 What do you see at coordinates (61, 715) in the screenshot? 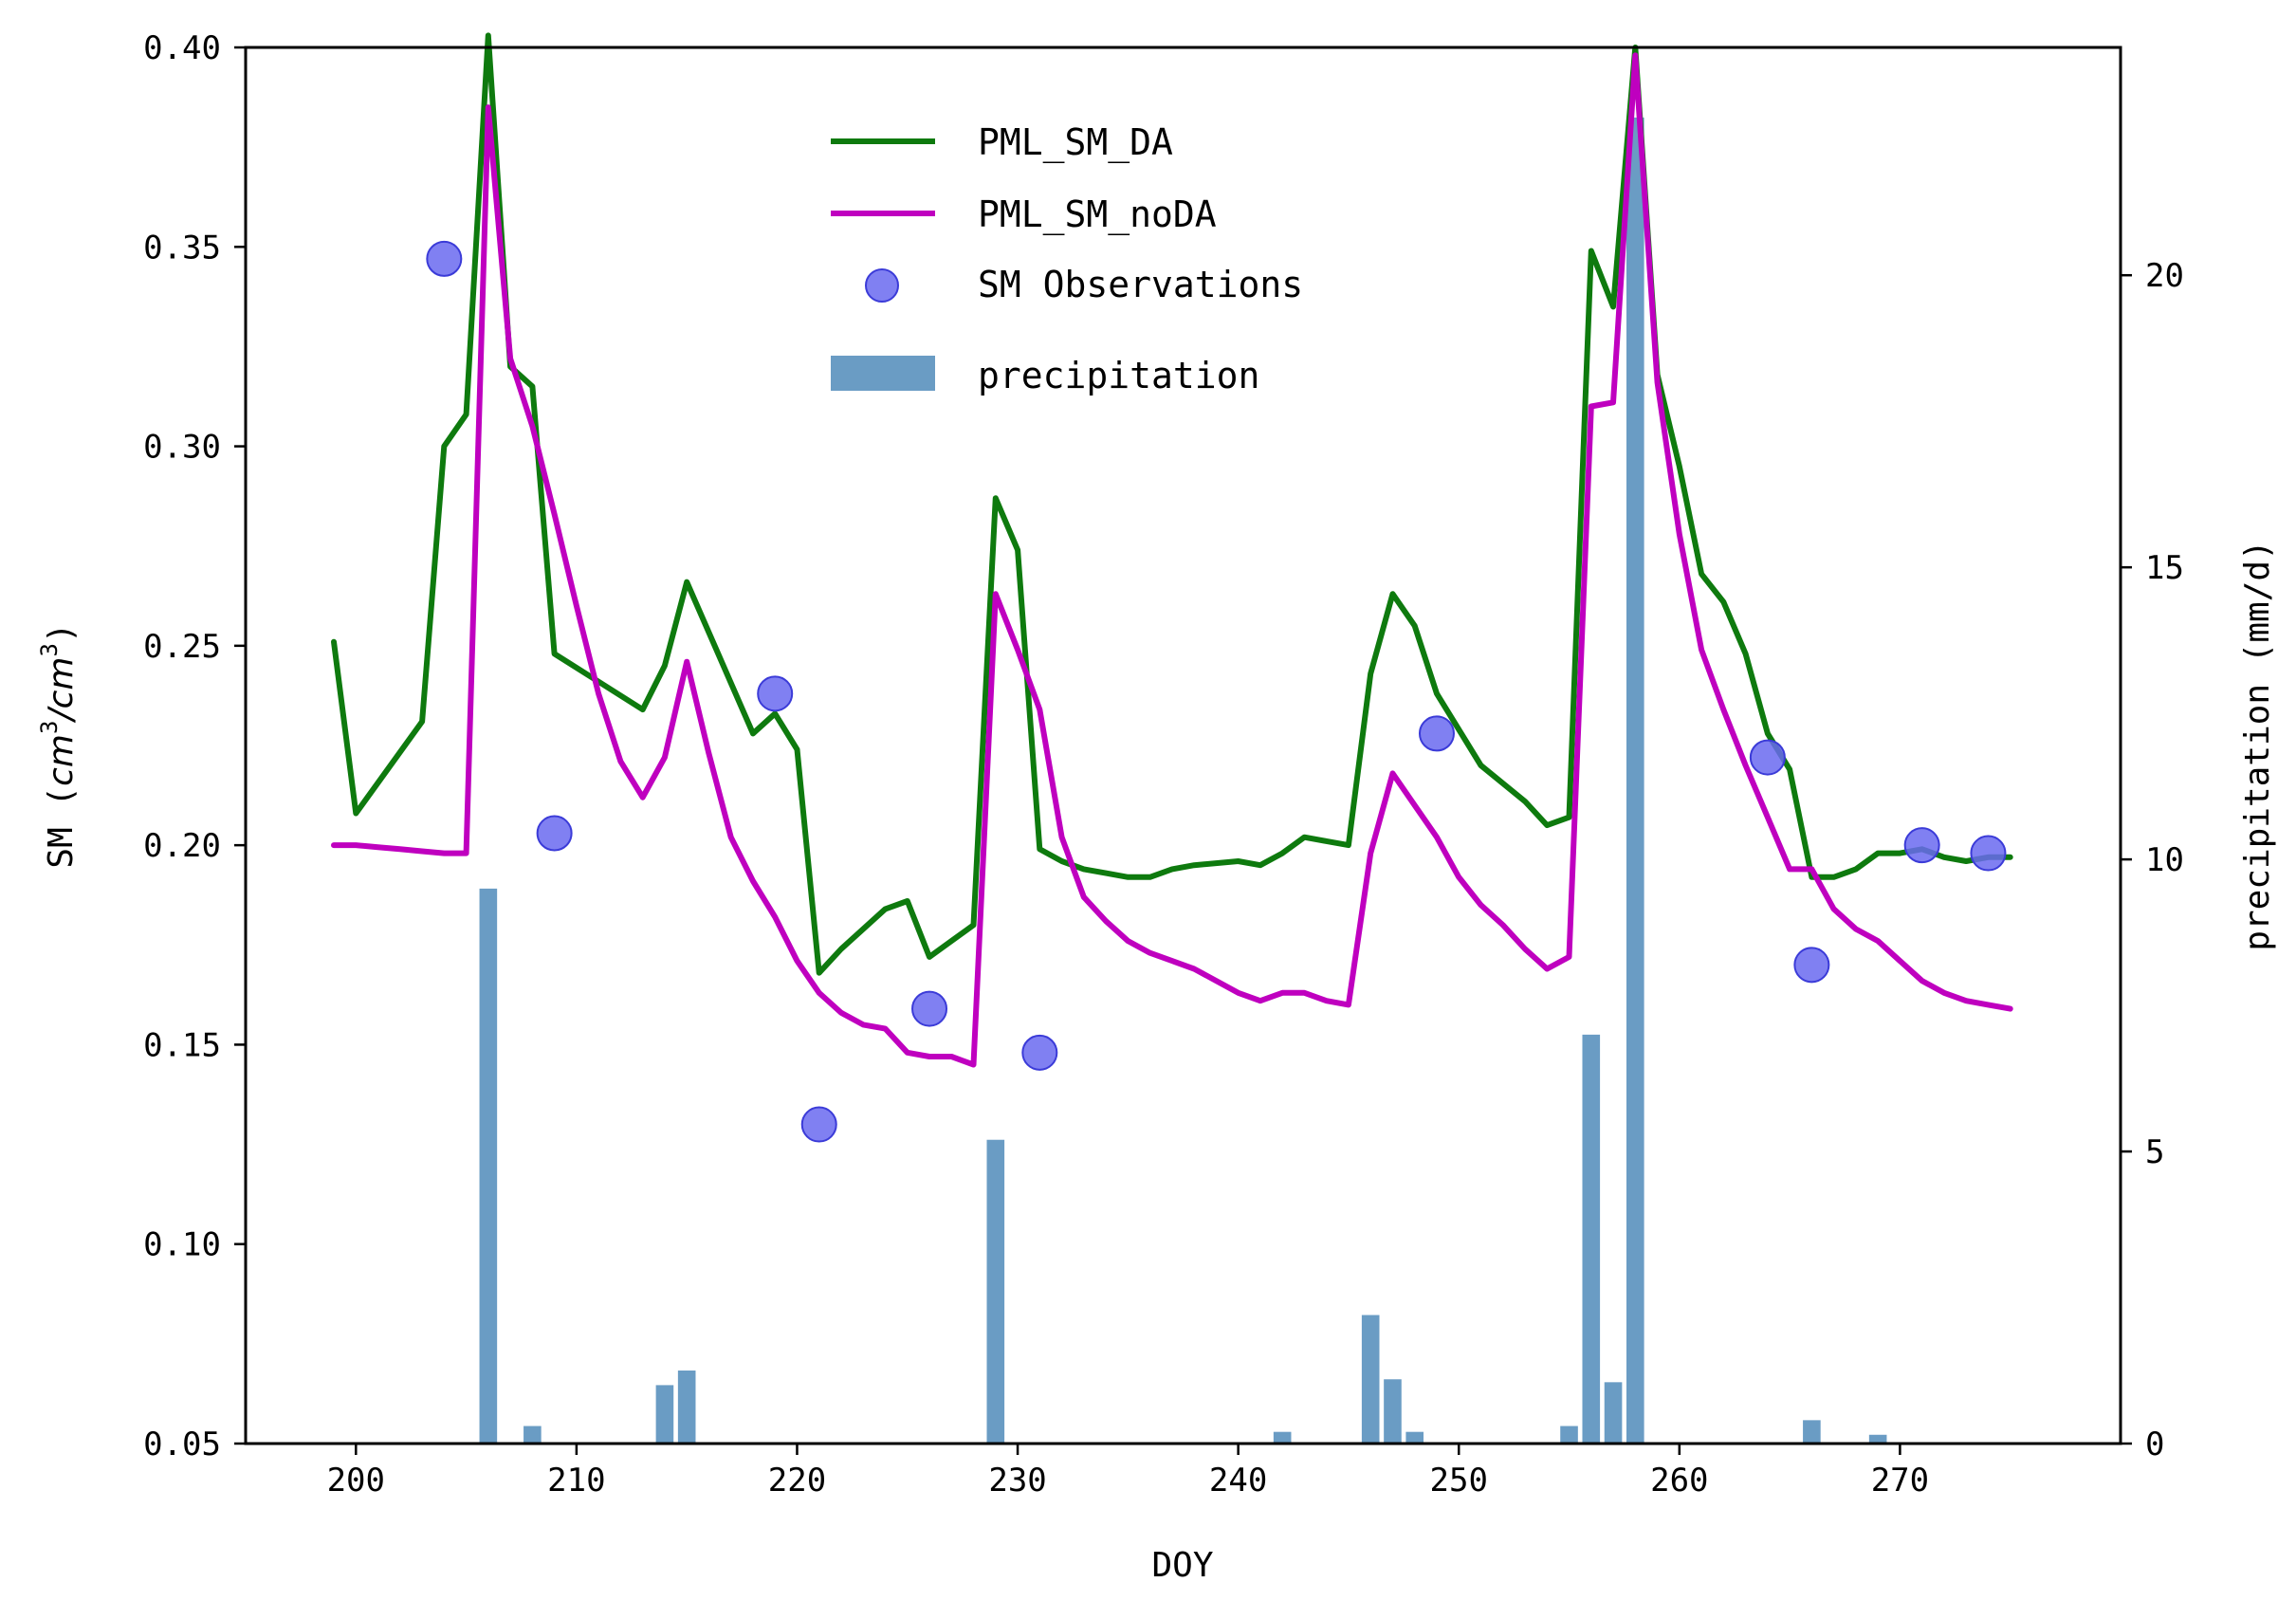
I see `left-y-axis-title-slash: /` at bounding box center [61, 715].